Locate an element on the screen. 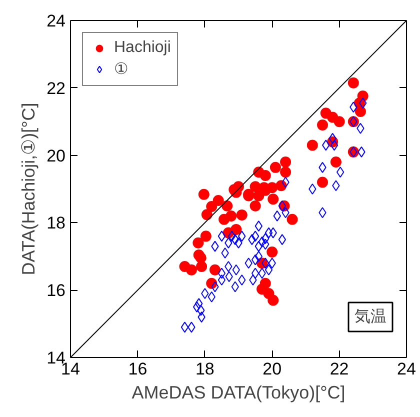 This screenshot has height=417, width=420. annotation: 気温 is located at coordinates (370, 317).